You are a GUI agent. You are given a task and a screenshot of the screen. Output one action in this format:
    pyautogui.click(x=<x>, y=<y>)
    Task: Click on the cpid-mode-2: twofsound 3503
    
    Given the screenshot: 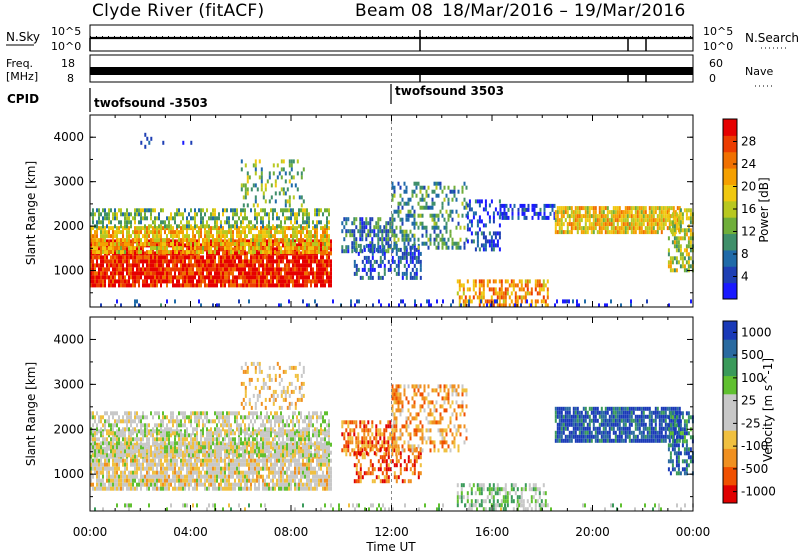 What is the action you would take?
    pyautogui.click(x=449, y=91)
    